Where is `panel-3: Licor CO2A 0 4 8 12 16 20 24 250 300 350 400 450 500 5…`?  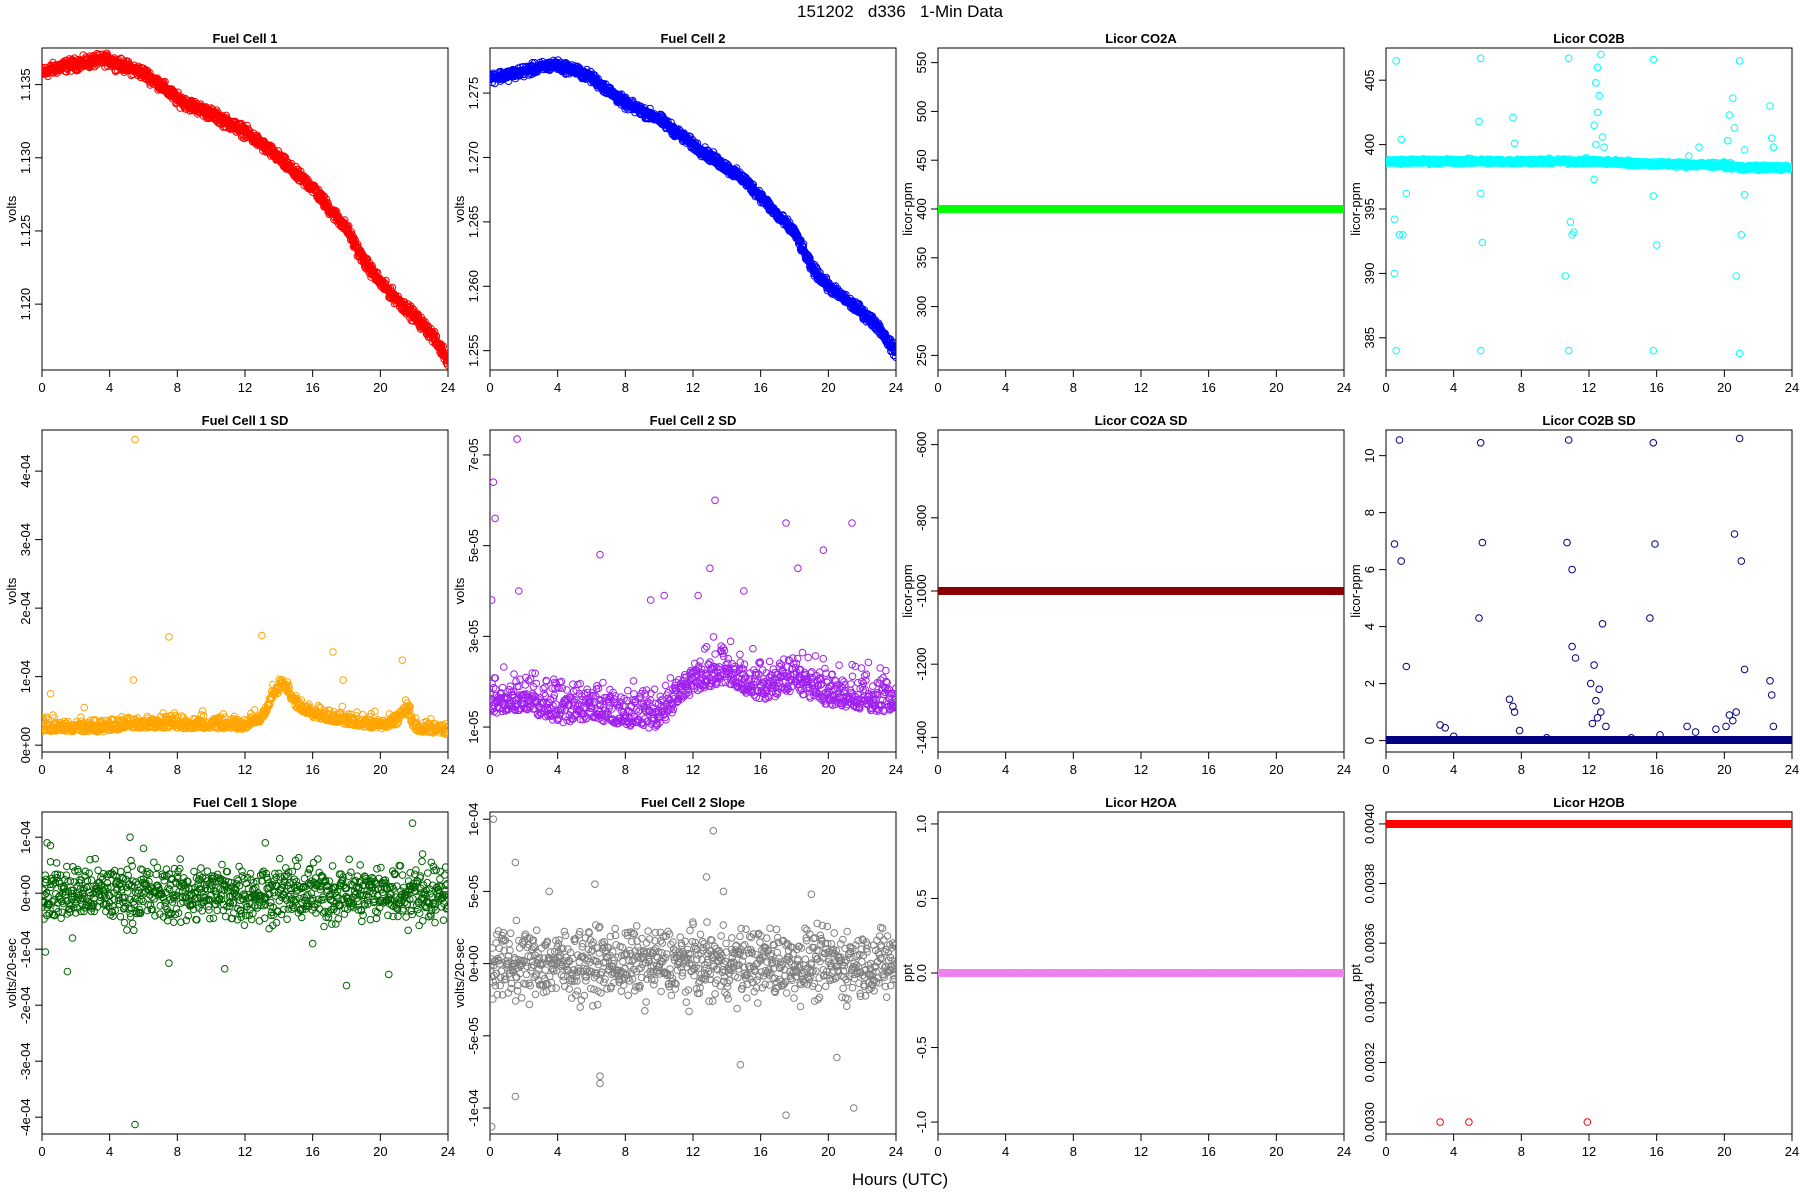
panel-3: Licor CO2A 0 4 8 12 16 20 24 250 300 350 400 450 500 5… is located at coordinates (1125, 213).